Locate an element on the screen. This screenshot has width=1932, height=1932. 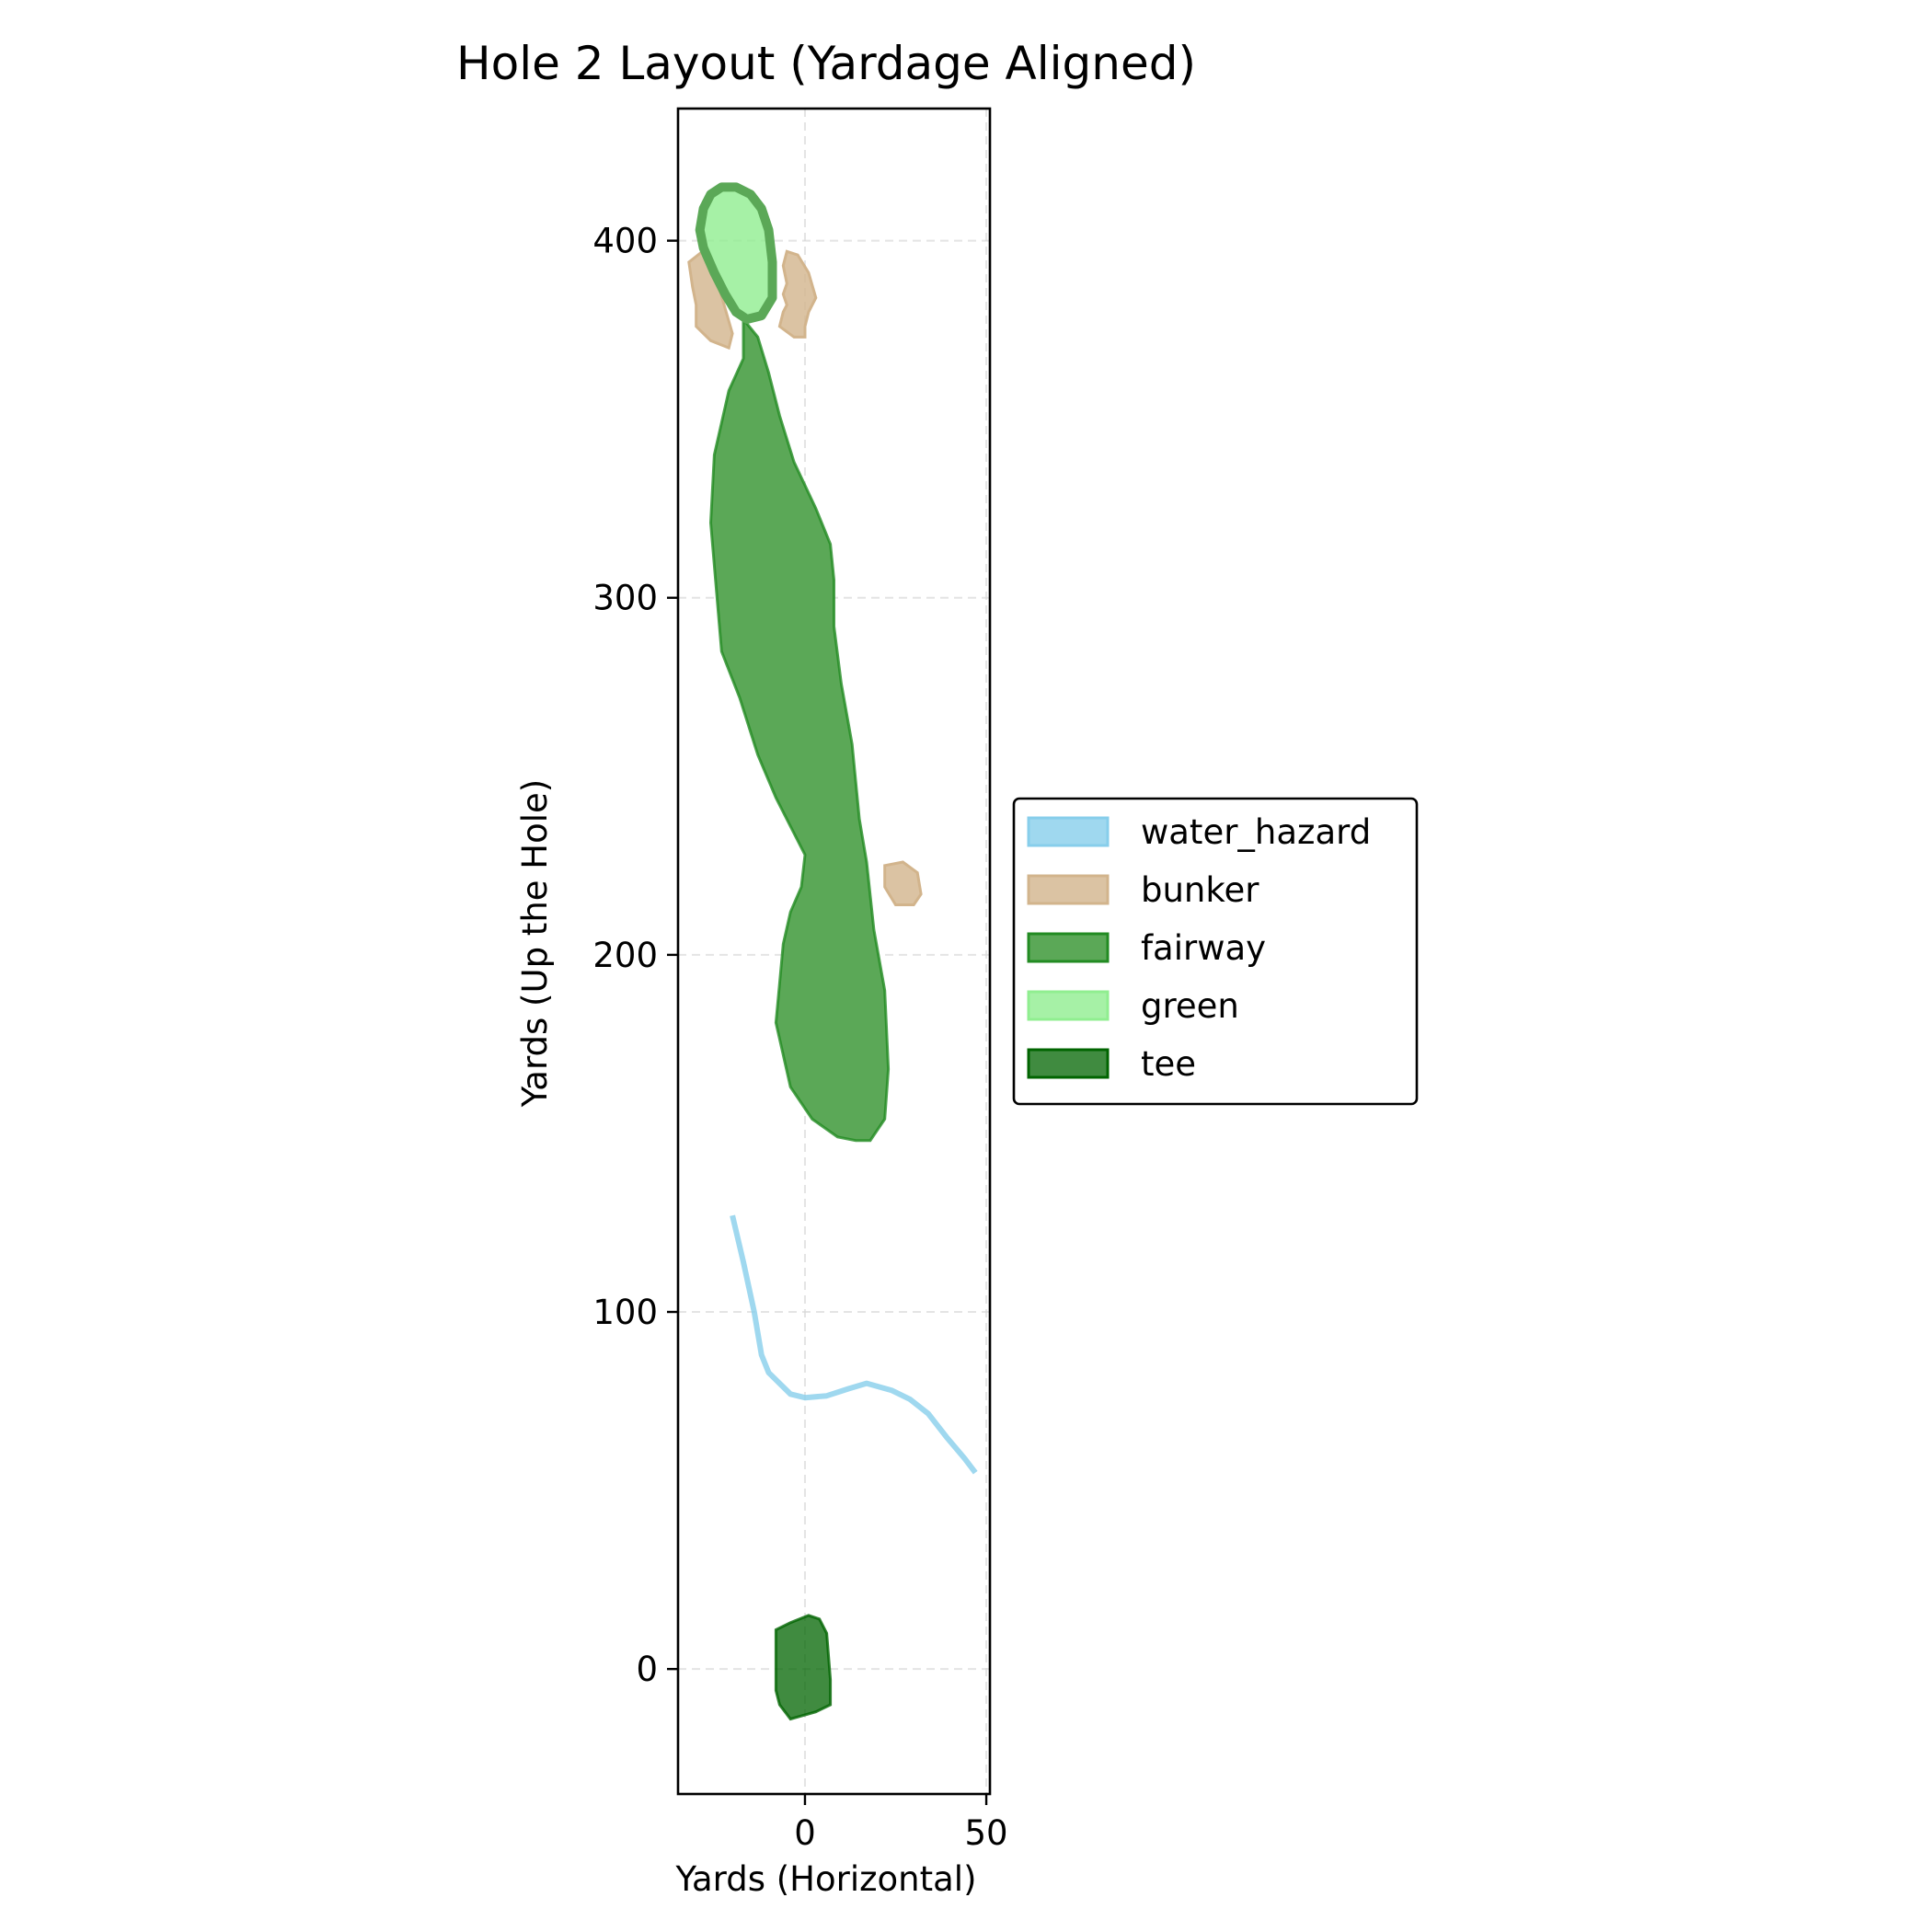
tee-polygon is located at coordinates (803, 1667).